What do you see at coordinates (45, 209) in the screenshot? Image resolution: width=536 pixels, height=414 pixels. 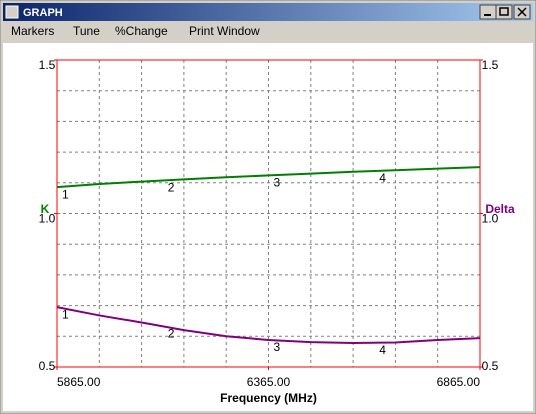 I see `y-axis-label: K` at bounding box center [45, 209].